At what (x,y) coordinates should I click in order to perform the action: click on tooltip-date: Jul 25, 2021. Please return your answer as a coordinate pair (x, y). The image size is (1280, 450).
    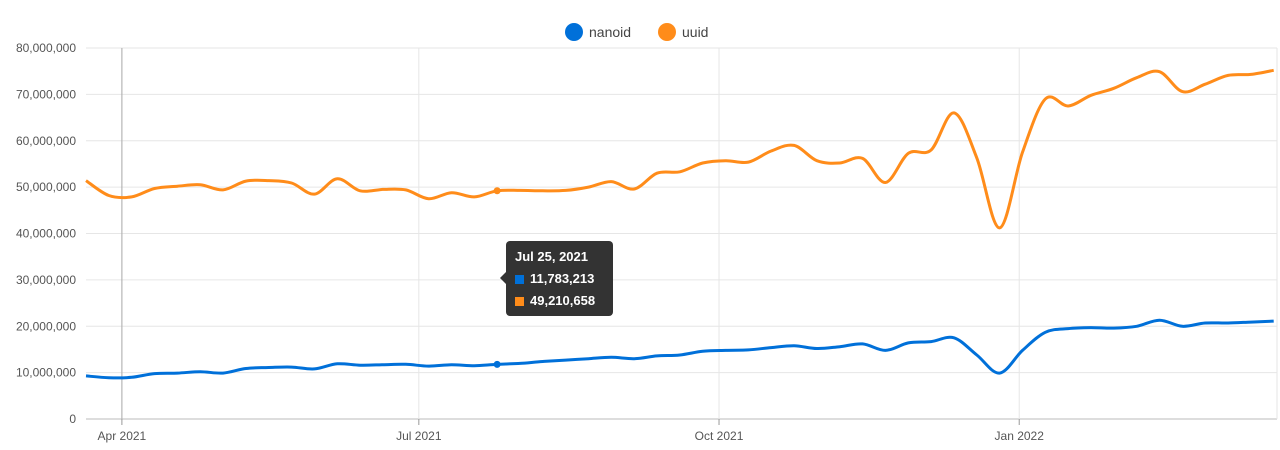
    Looking at the image, I should click on (551, 256).